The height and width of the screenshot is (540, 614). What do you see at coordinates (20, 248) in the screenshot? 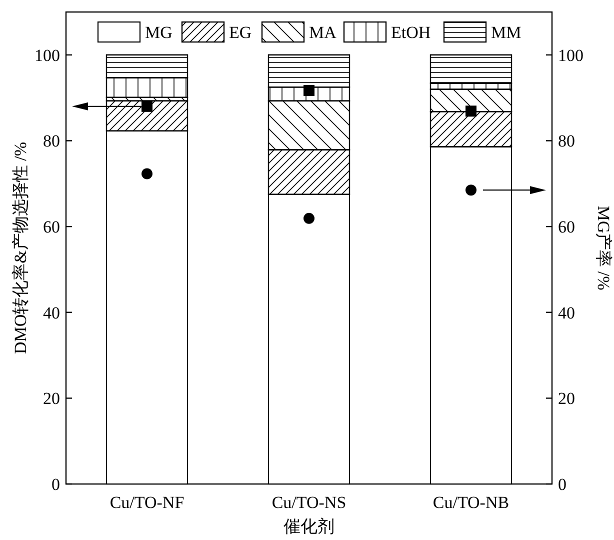
I see `y-axis-title: DMO转化率&产物选择性 /%` at bounding box center [20, 248].